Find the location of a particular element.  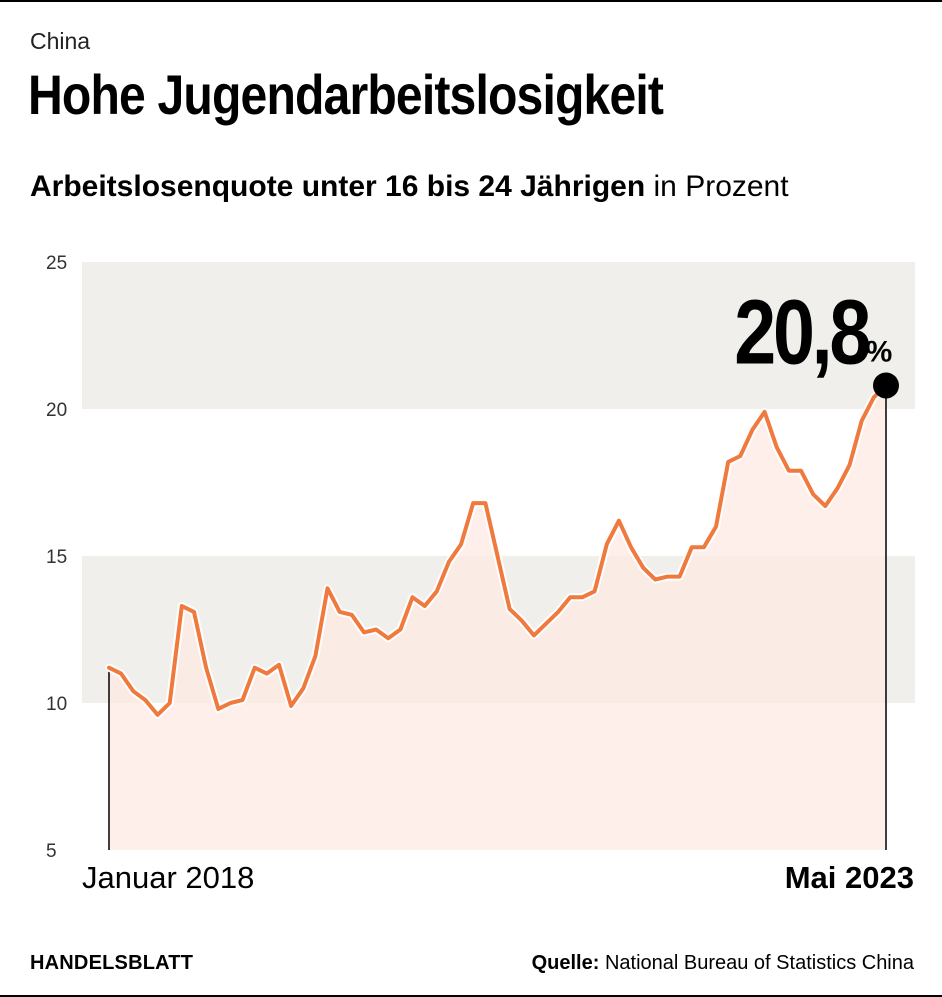

bottom-rule is located at coordinates (471, 996).